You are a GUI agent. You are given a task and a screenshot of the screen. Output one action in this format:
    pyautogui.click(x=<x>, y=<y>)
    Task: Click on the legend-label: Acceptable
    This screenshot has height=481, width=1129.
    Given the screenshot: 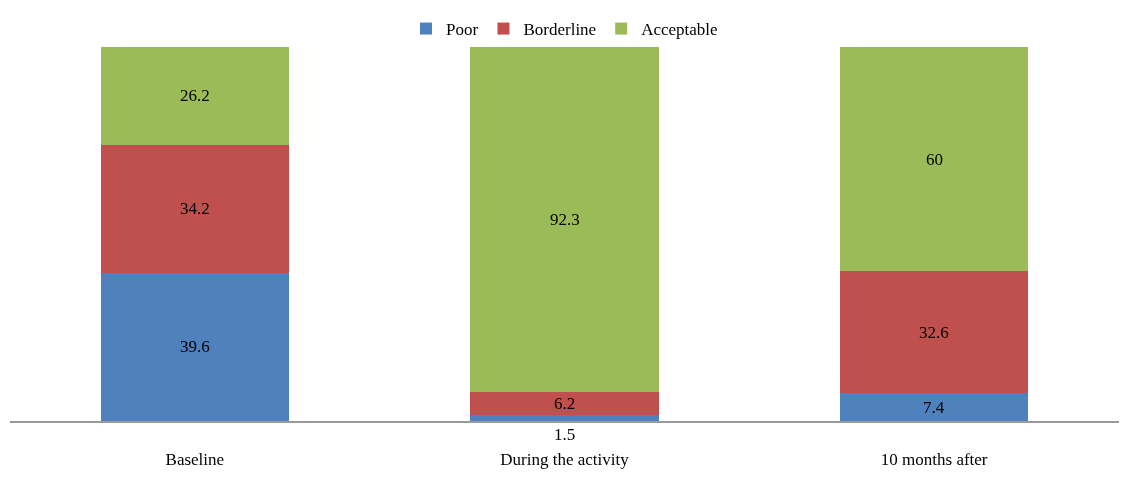 What is the action you would take?
    pyautogui.click(x=679, y=30)
    